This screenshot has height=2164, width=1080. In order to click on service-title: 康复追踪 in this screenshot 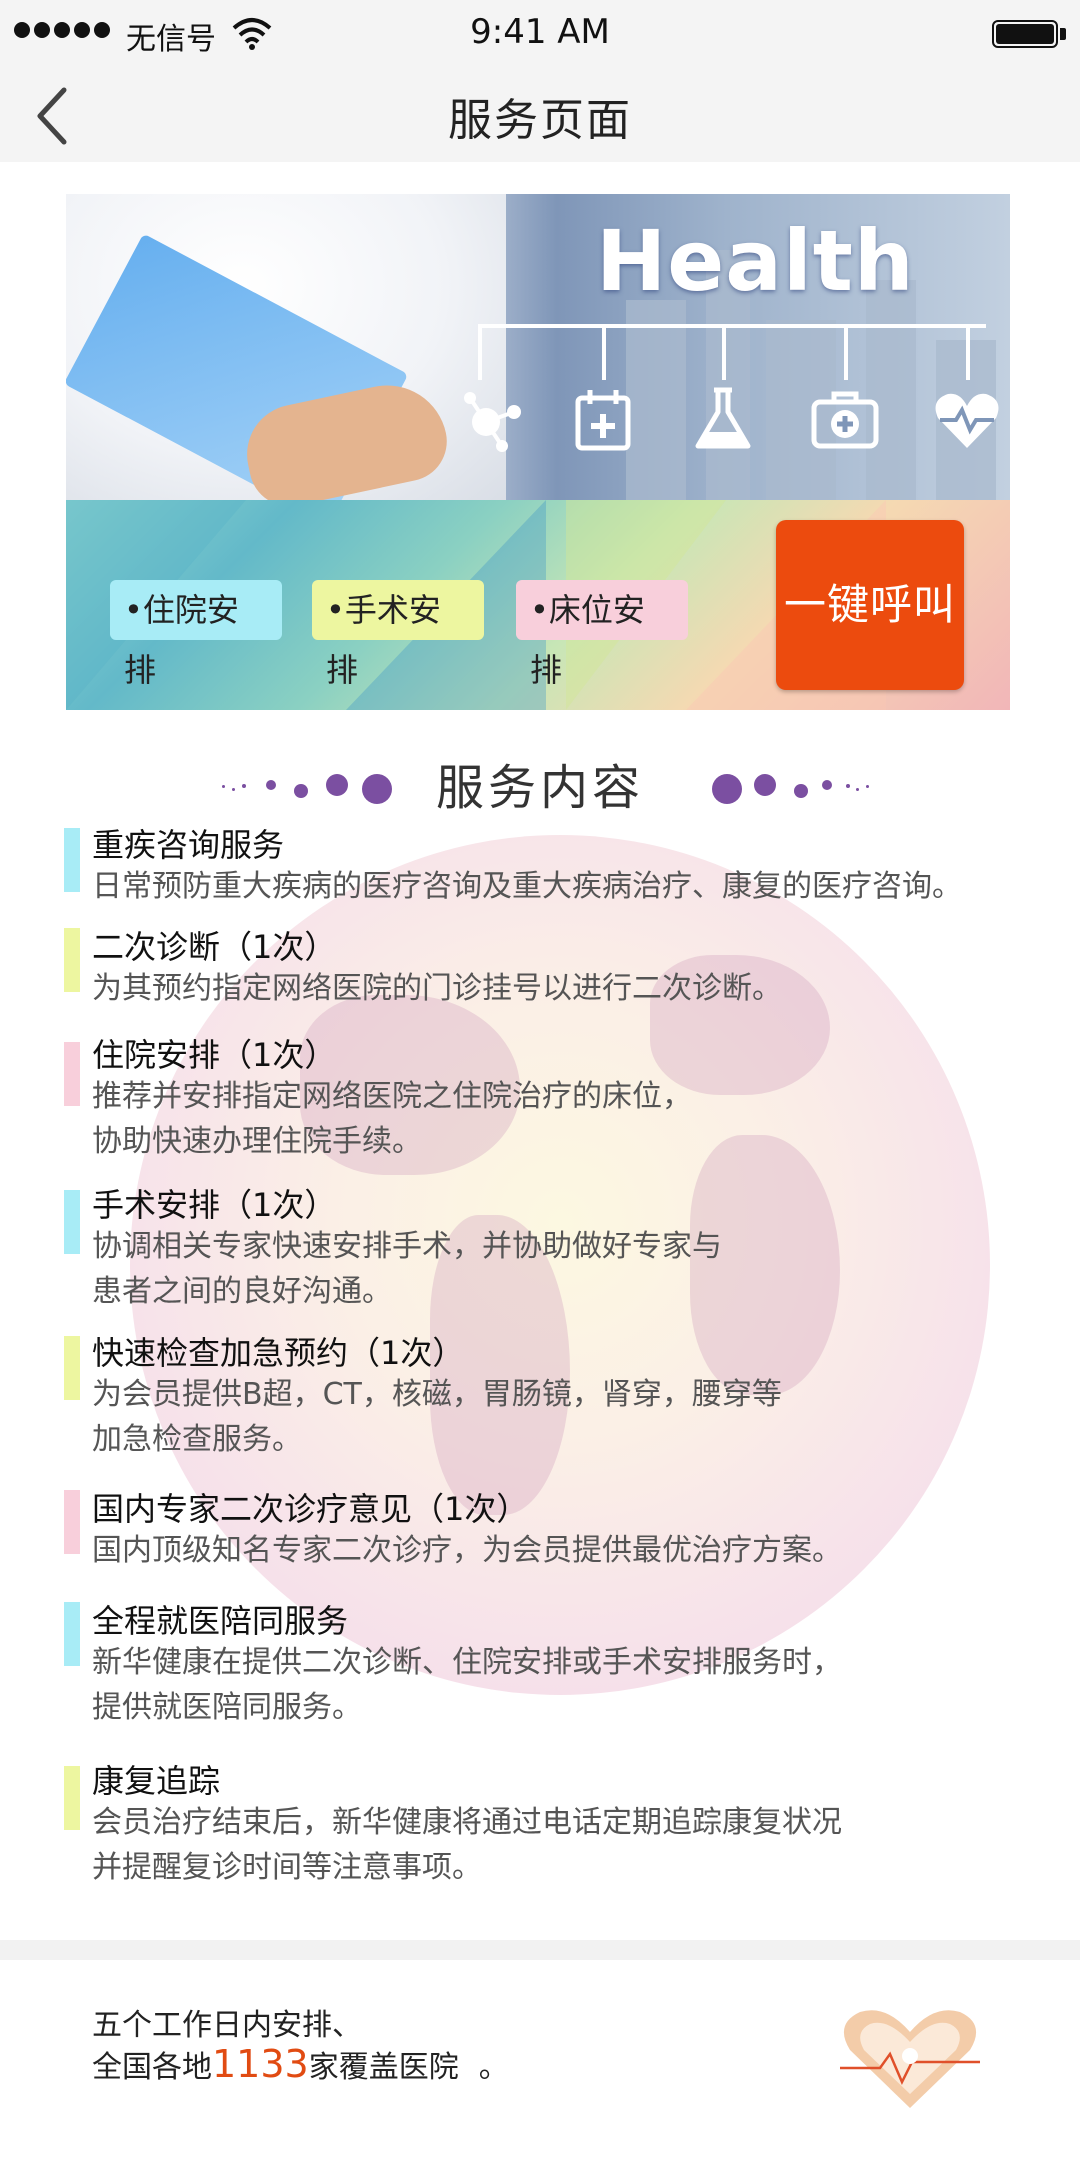, I will do `click(156, 1781)`.